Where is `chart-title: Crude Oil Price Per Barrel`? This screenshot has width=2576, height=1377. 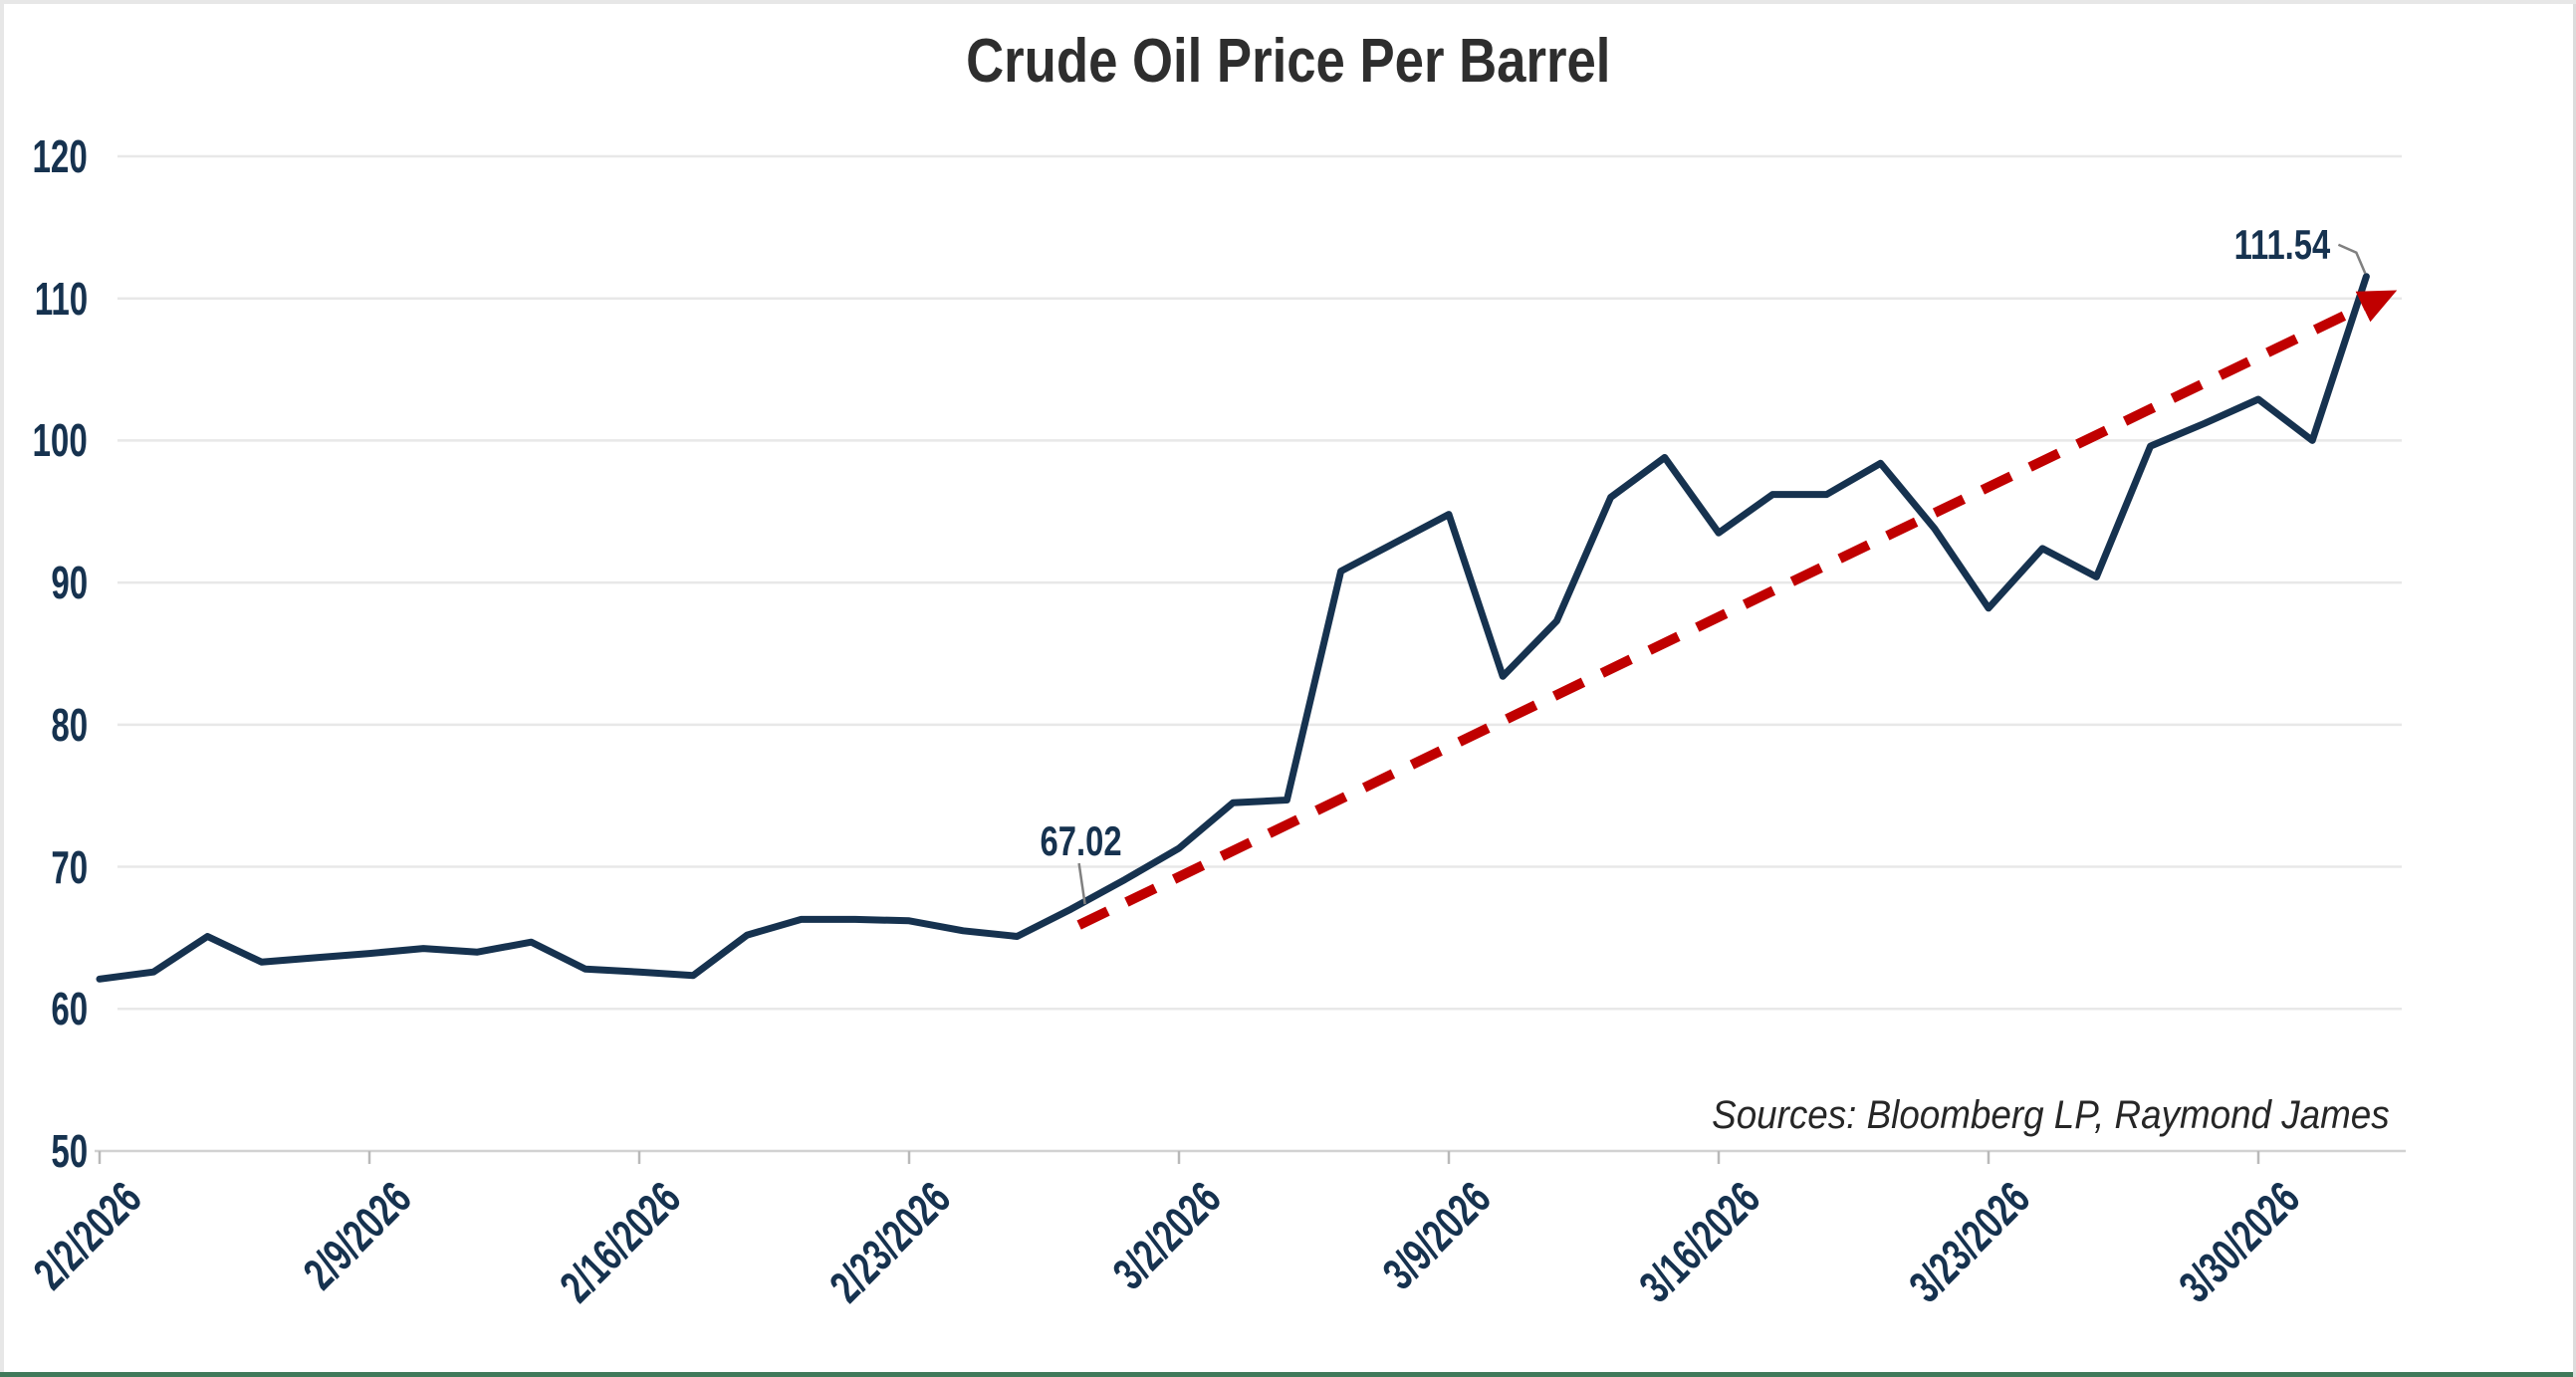 chart-title: Crude Oil Price Per Barrel is located at coordinates (1288, 61).